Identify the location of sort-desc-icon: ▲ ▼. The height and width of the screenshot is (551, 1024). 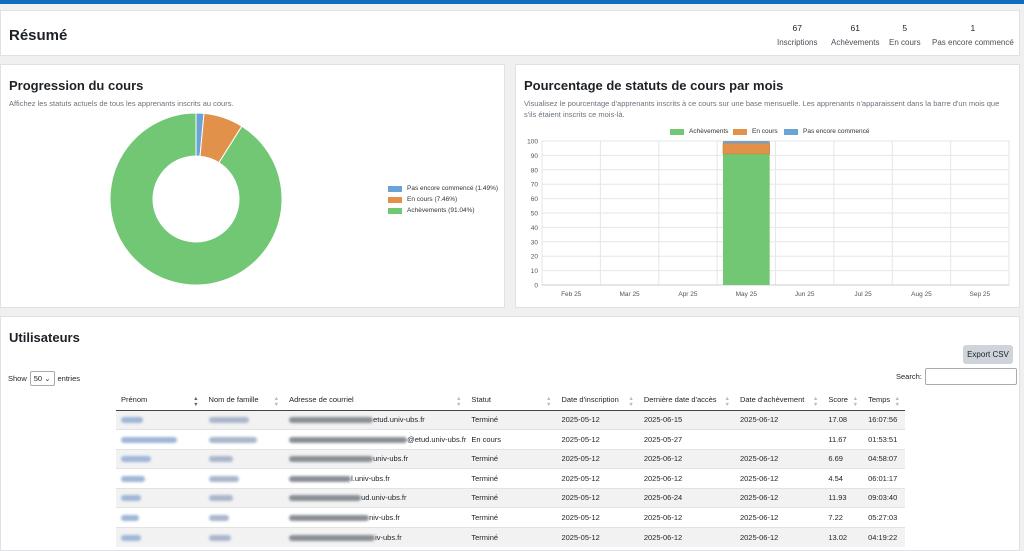
(196, 402).